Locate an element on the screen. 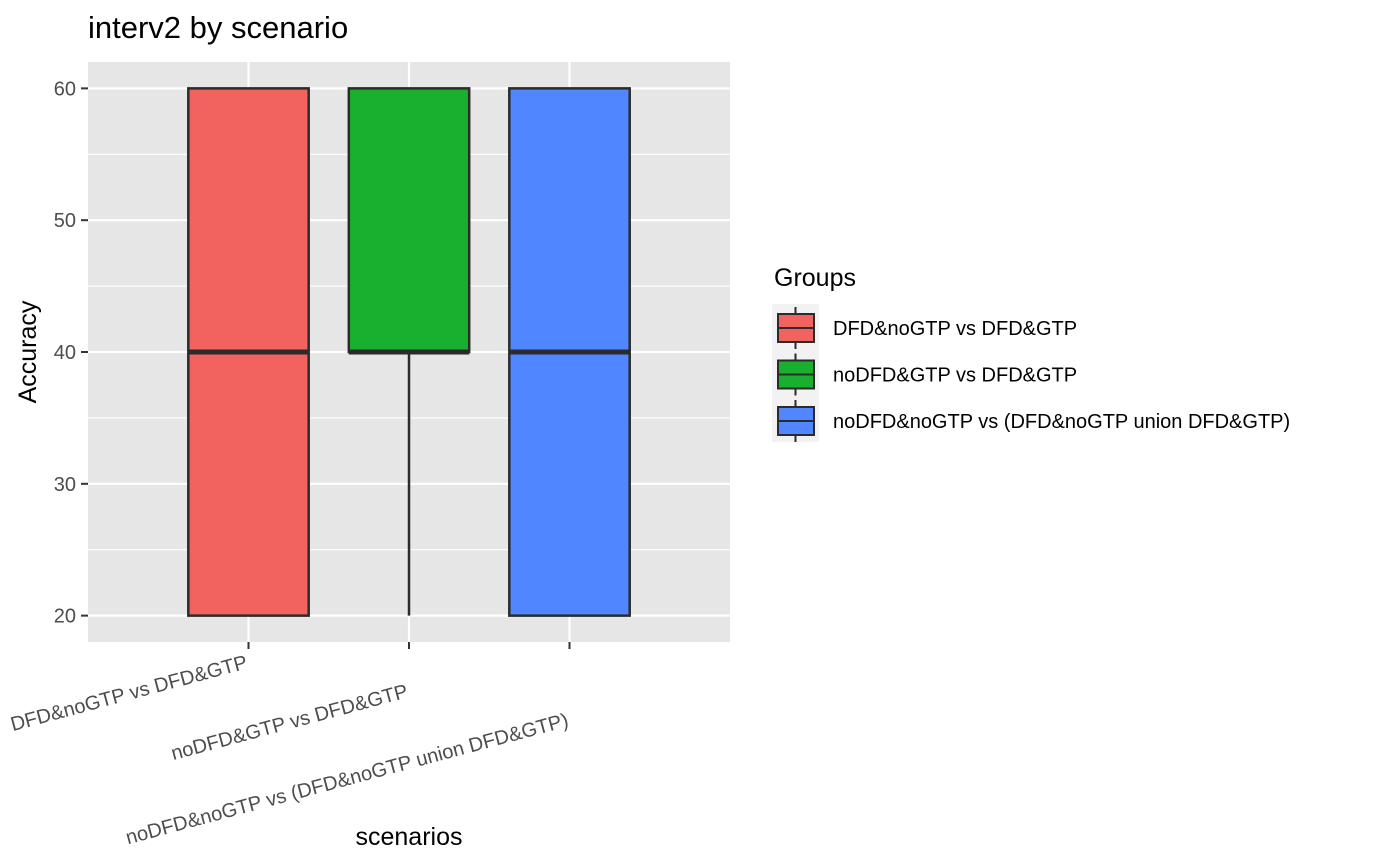  y-tick-label: 30 is located at coordinates (65, 485).